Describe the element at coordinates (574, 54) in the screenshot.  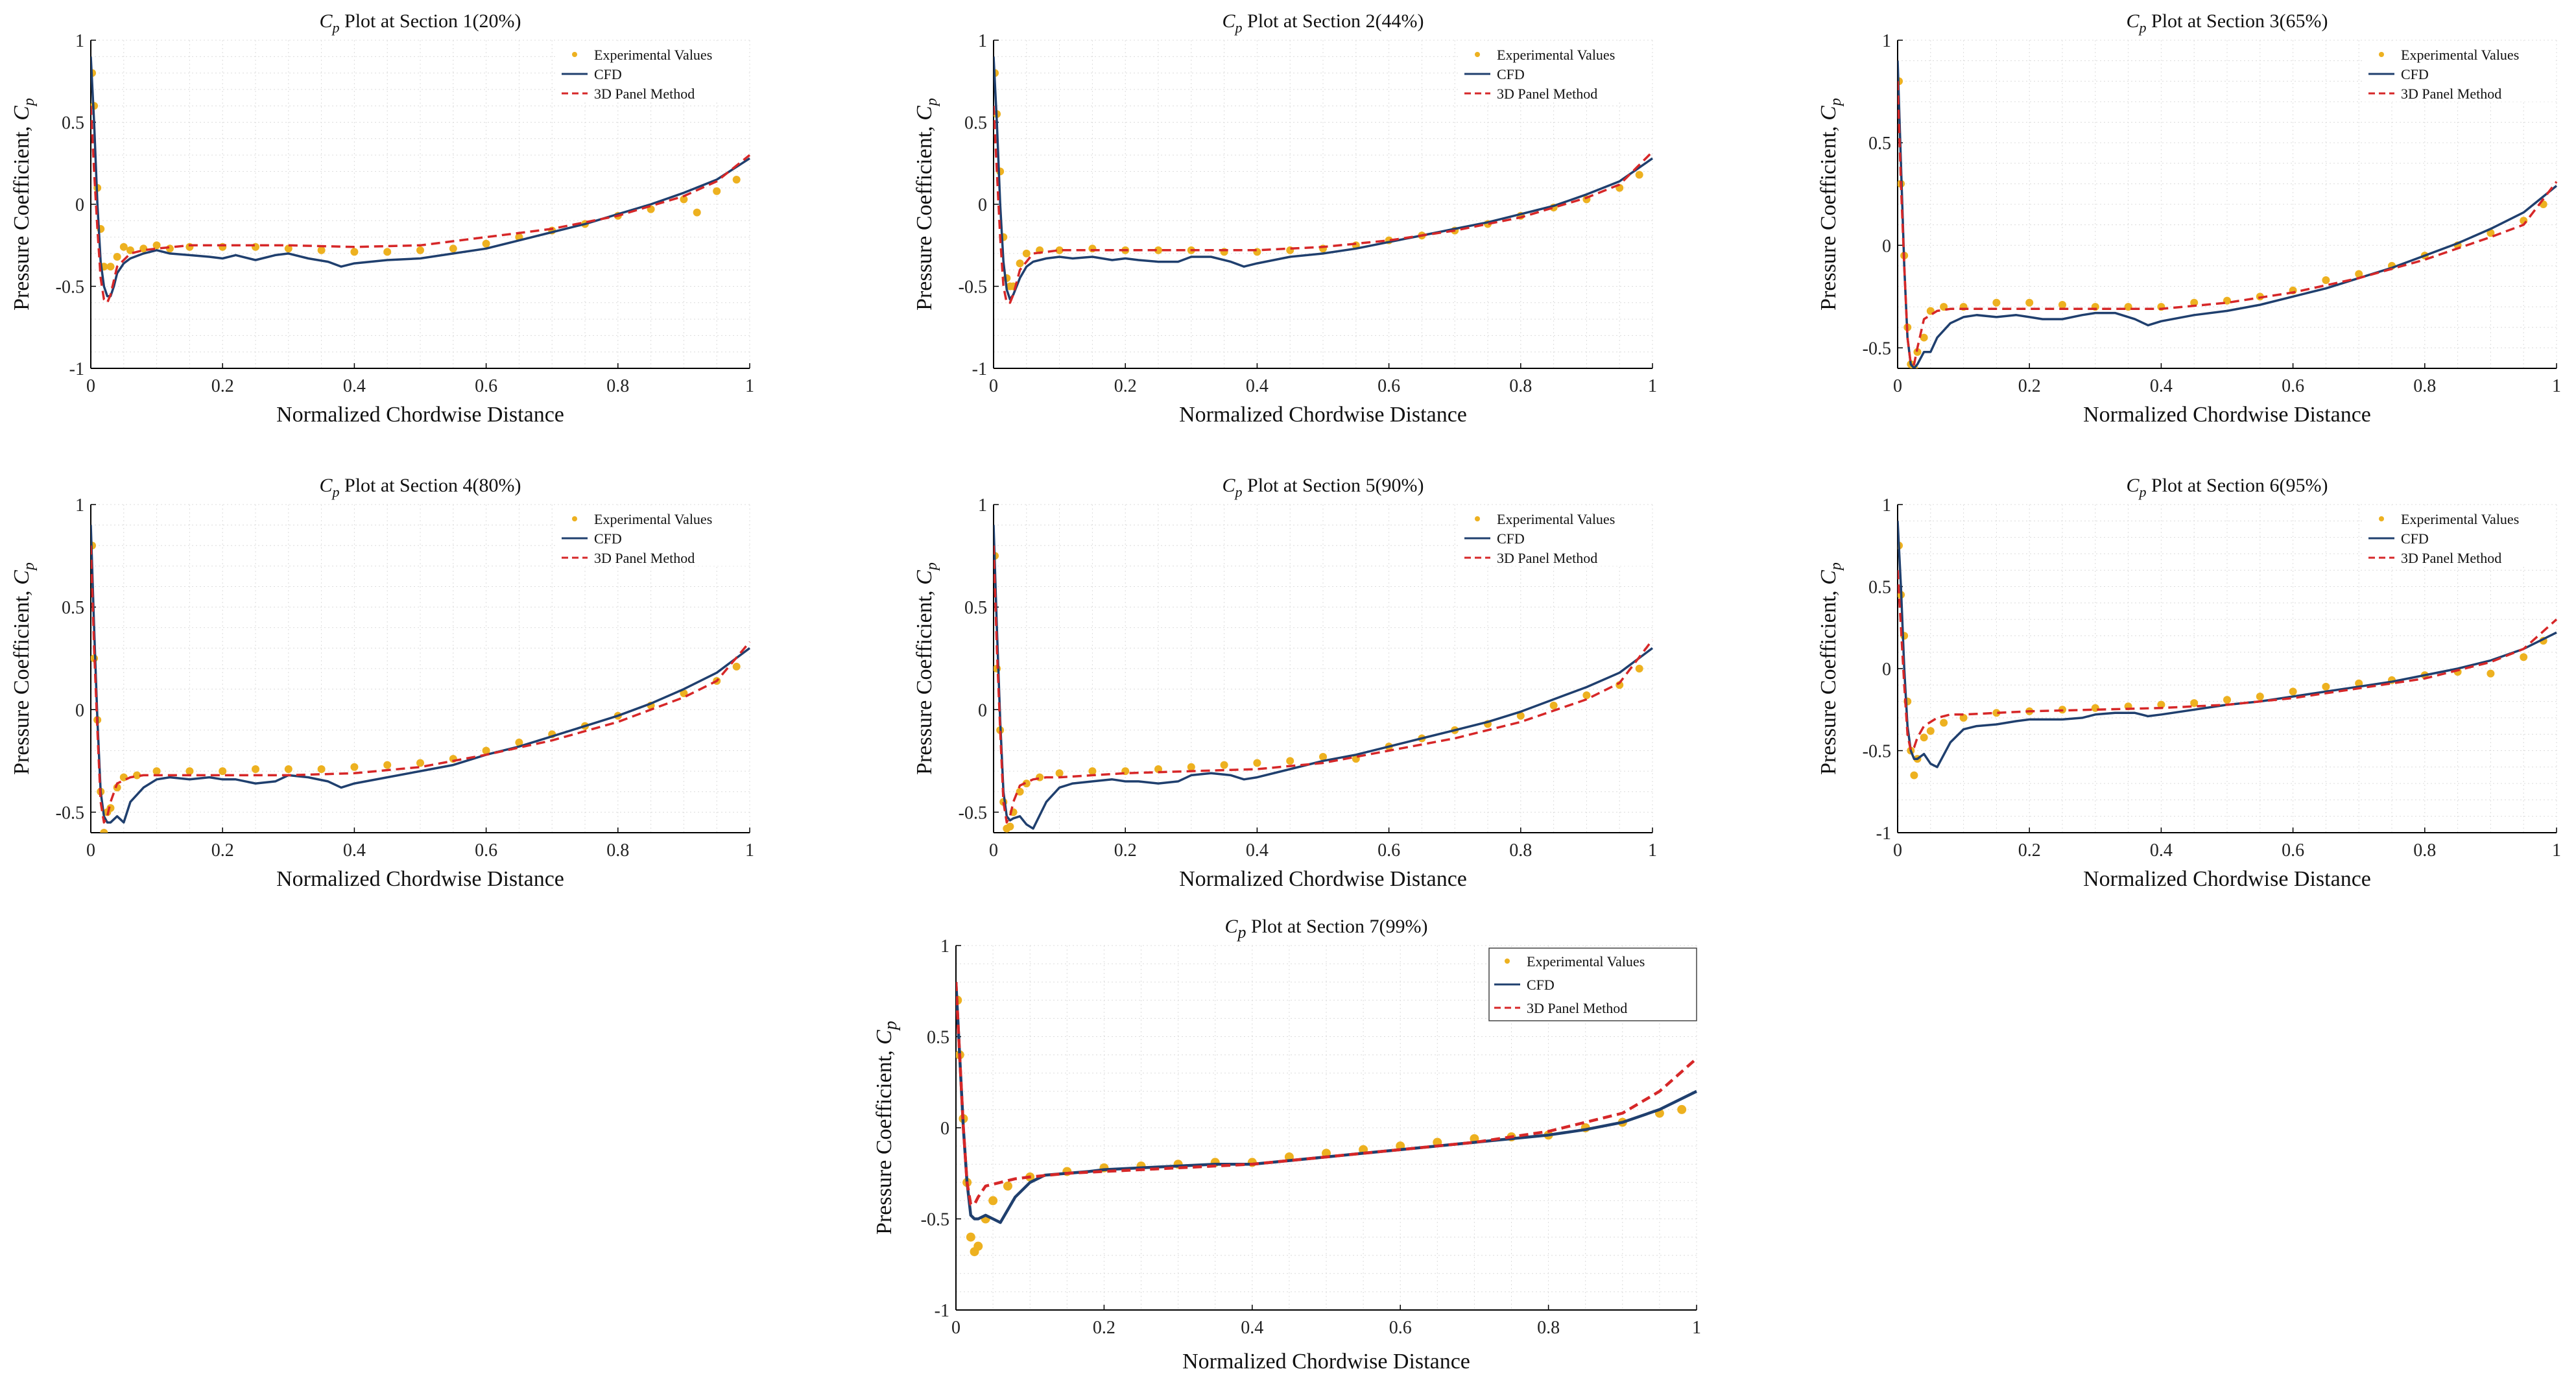
I see `legend-marker-experimental` at that location.